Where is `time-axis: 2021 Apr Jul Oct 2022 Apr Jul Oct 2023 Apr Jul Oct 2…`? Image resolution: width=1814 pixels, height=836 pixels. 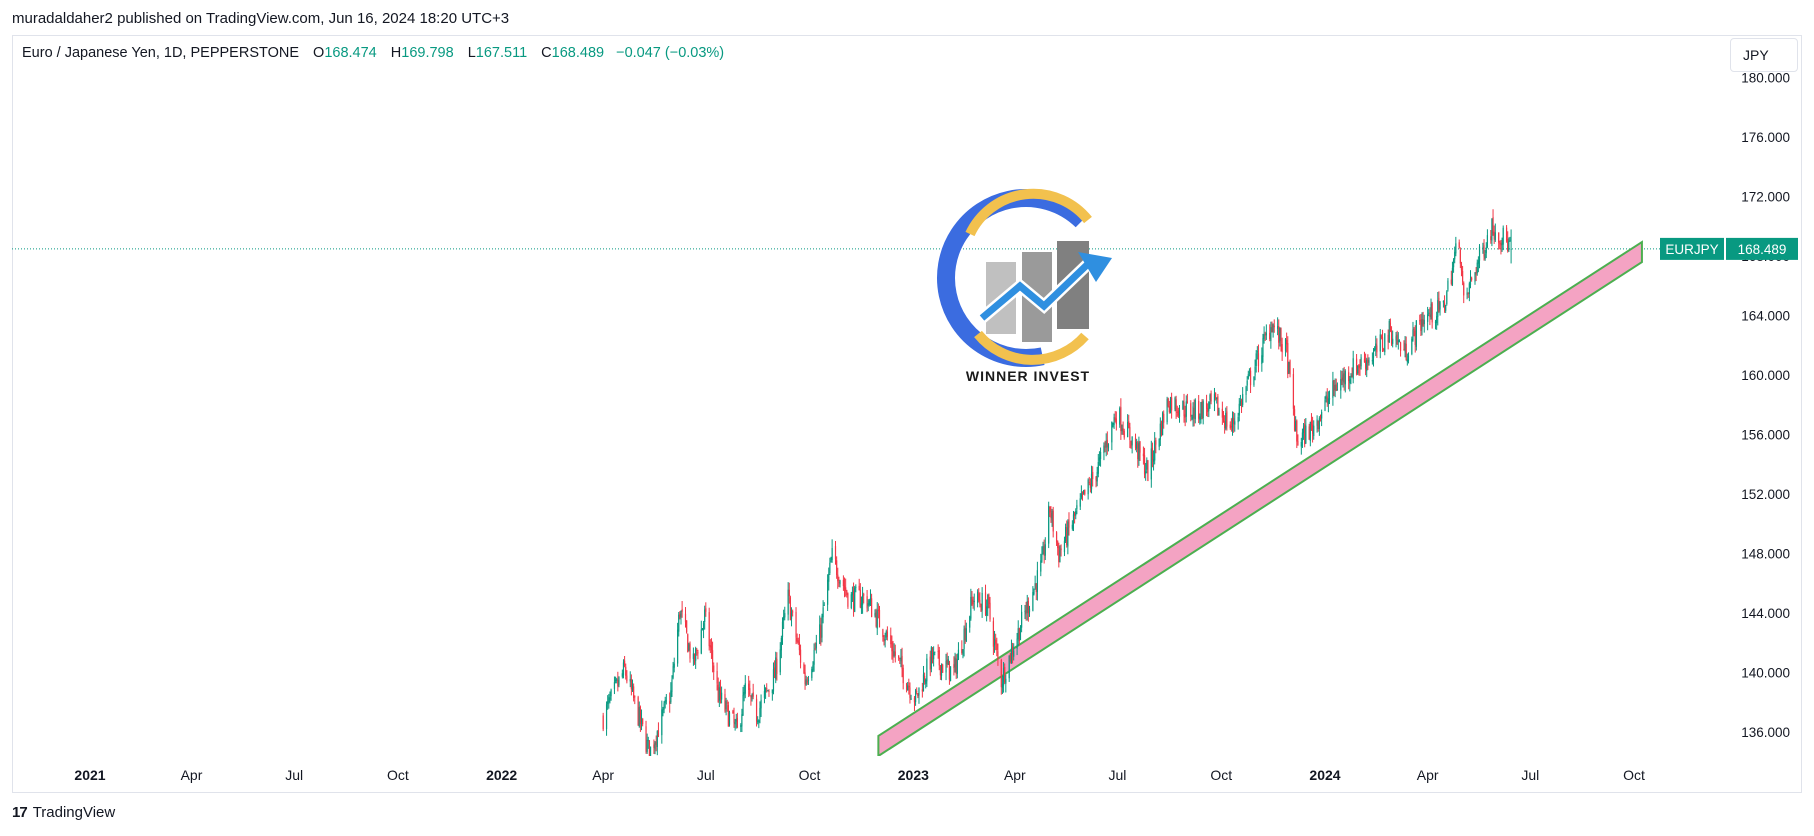 time-axis: 2021 Apr Jul Oct 2022 Apr Jul Oct 2023 Apr Jul Oct 2… is located at coordinates (859, 775).